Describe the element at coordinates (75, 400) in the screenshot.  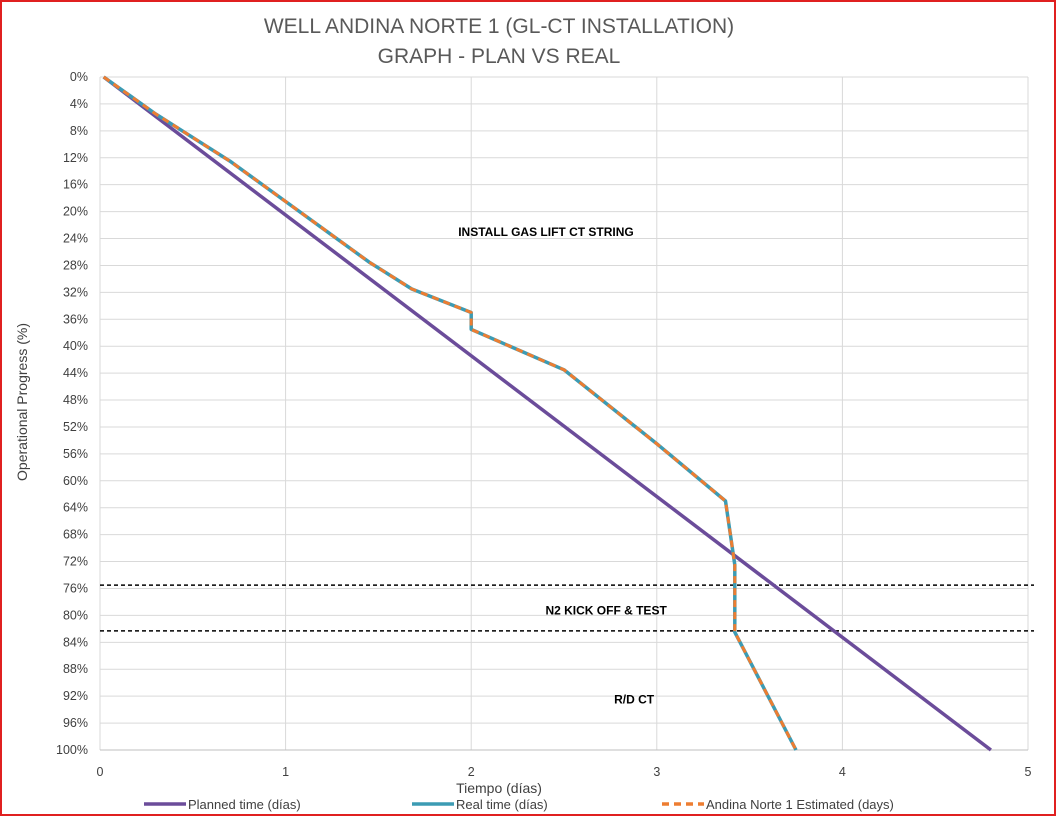
I see `y-tick-label: 48%` at that location.